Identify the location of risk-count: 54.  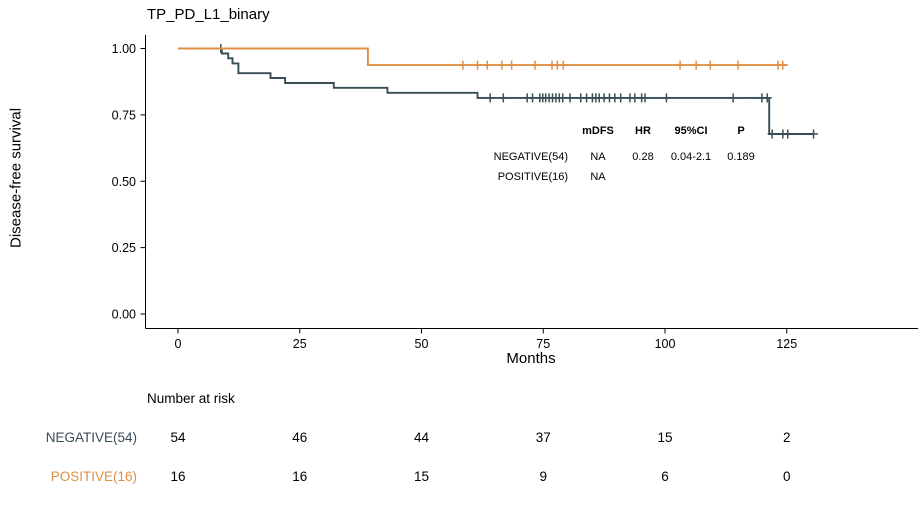
(178, 437).